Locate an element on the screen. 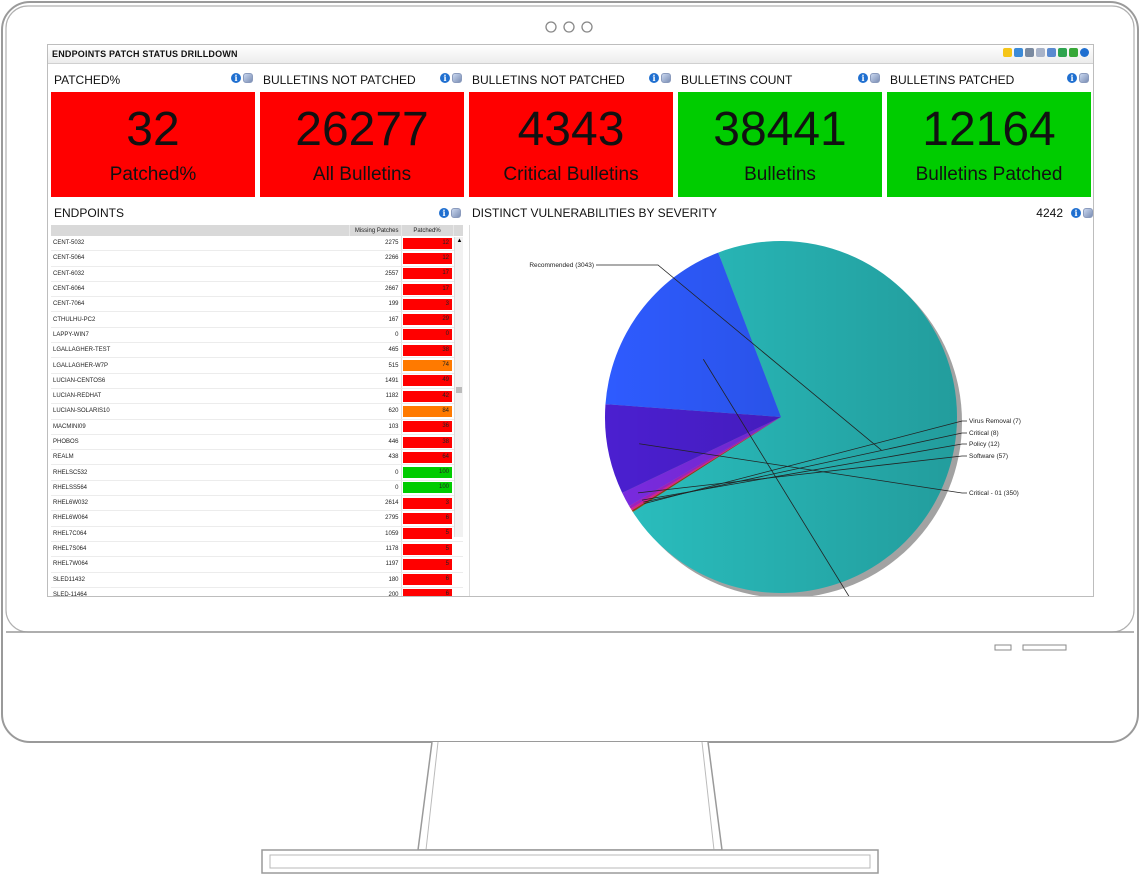 Image resolution: width=1140 pixels, height=875 pixels. table-row: RHELSC532 0 100 is located at coordinates (257, 472).